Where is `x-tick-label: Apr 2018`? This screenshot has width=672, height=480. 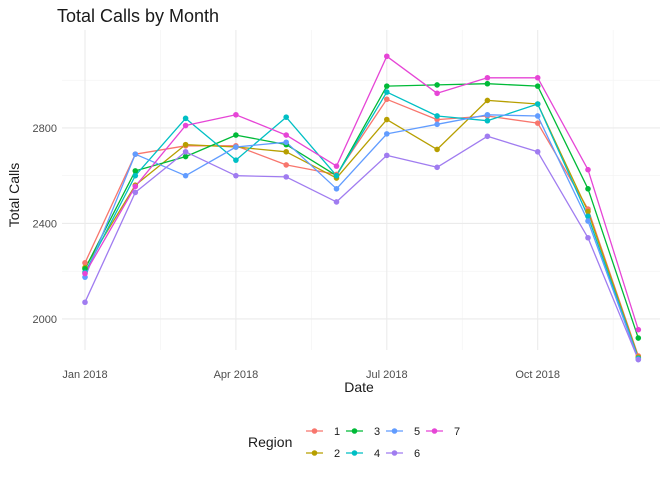
x-tick-label: Apr 2018 is located at coordinates (236, 375).